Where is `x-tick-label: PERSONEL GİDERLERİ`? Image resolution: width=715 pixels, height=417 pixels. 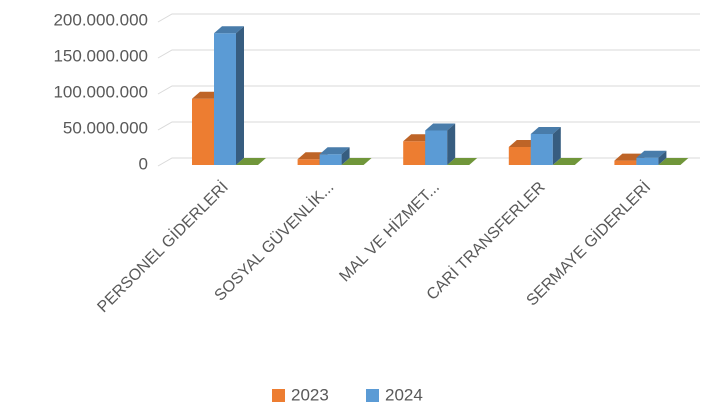
x-tick-label: PERSONEL GİDERLERİ is located at coordinates (162, 246).